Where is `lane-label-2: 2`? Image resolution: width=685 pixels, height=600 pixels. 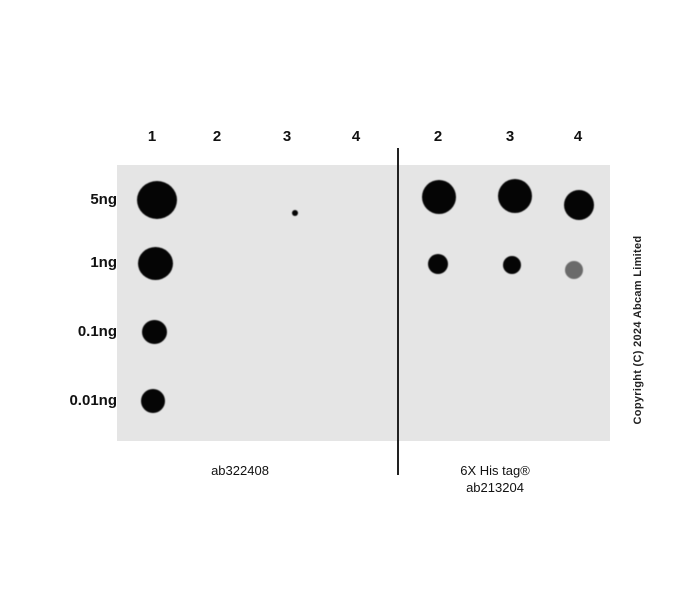 lane-label-2: 2 is located at coordinates (217, 136).